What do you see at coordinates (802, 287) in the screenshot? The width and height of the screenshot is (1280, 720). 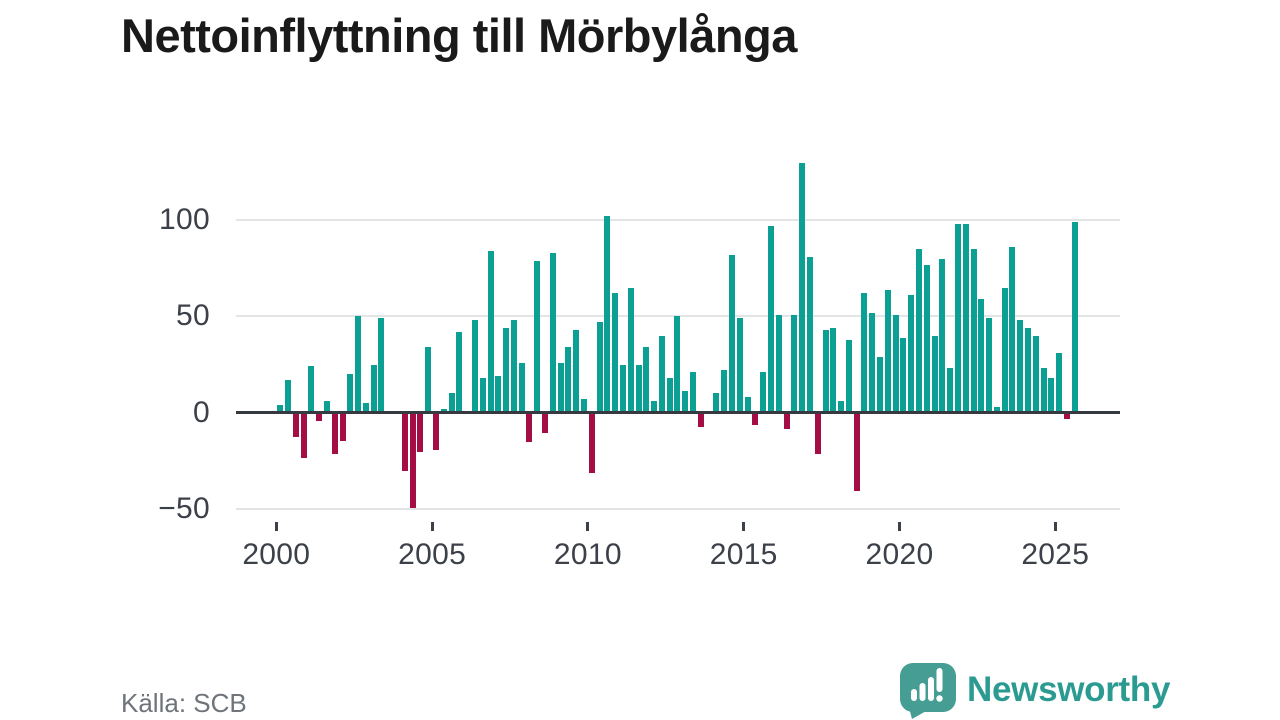 I see `bar-2016-Q4` at bounding box center [802, 287].